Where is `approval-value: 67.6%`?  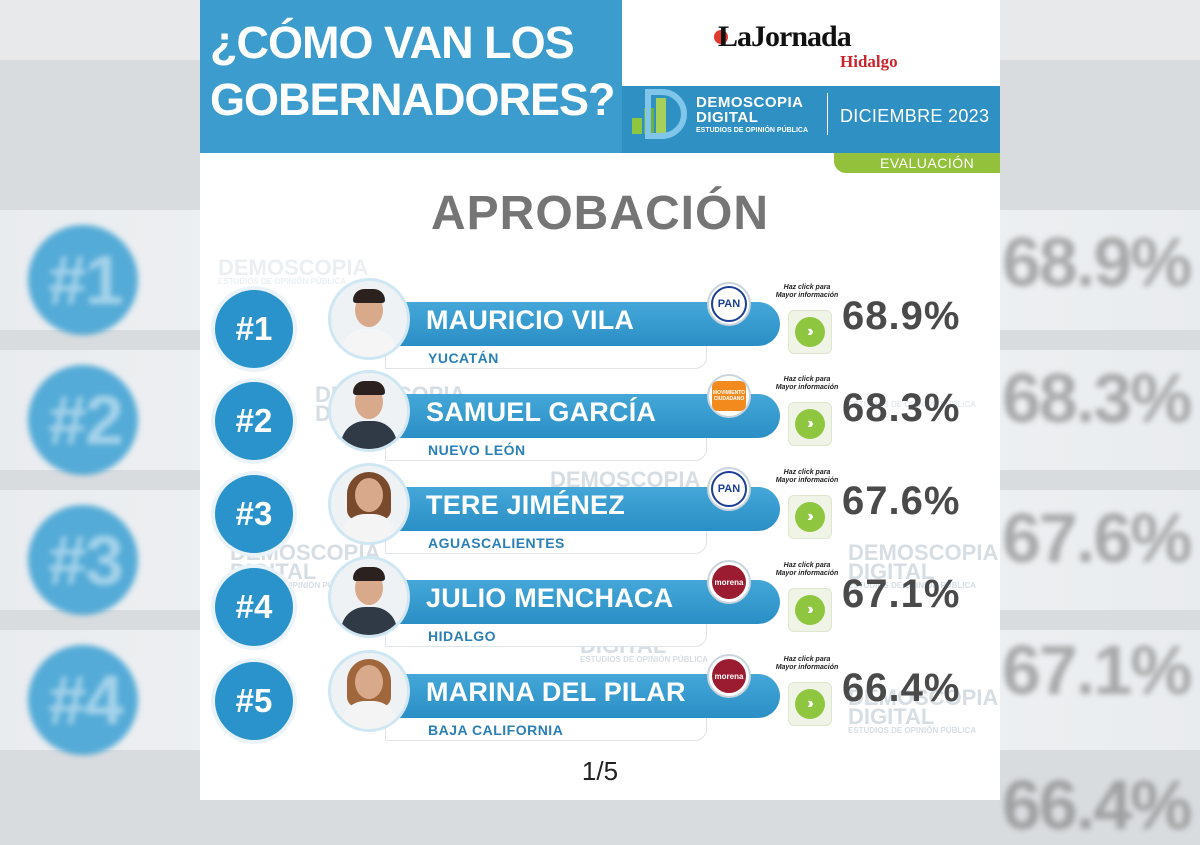
approval-value: 67.6% is located at coordinates (901, 501).